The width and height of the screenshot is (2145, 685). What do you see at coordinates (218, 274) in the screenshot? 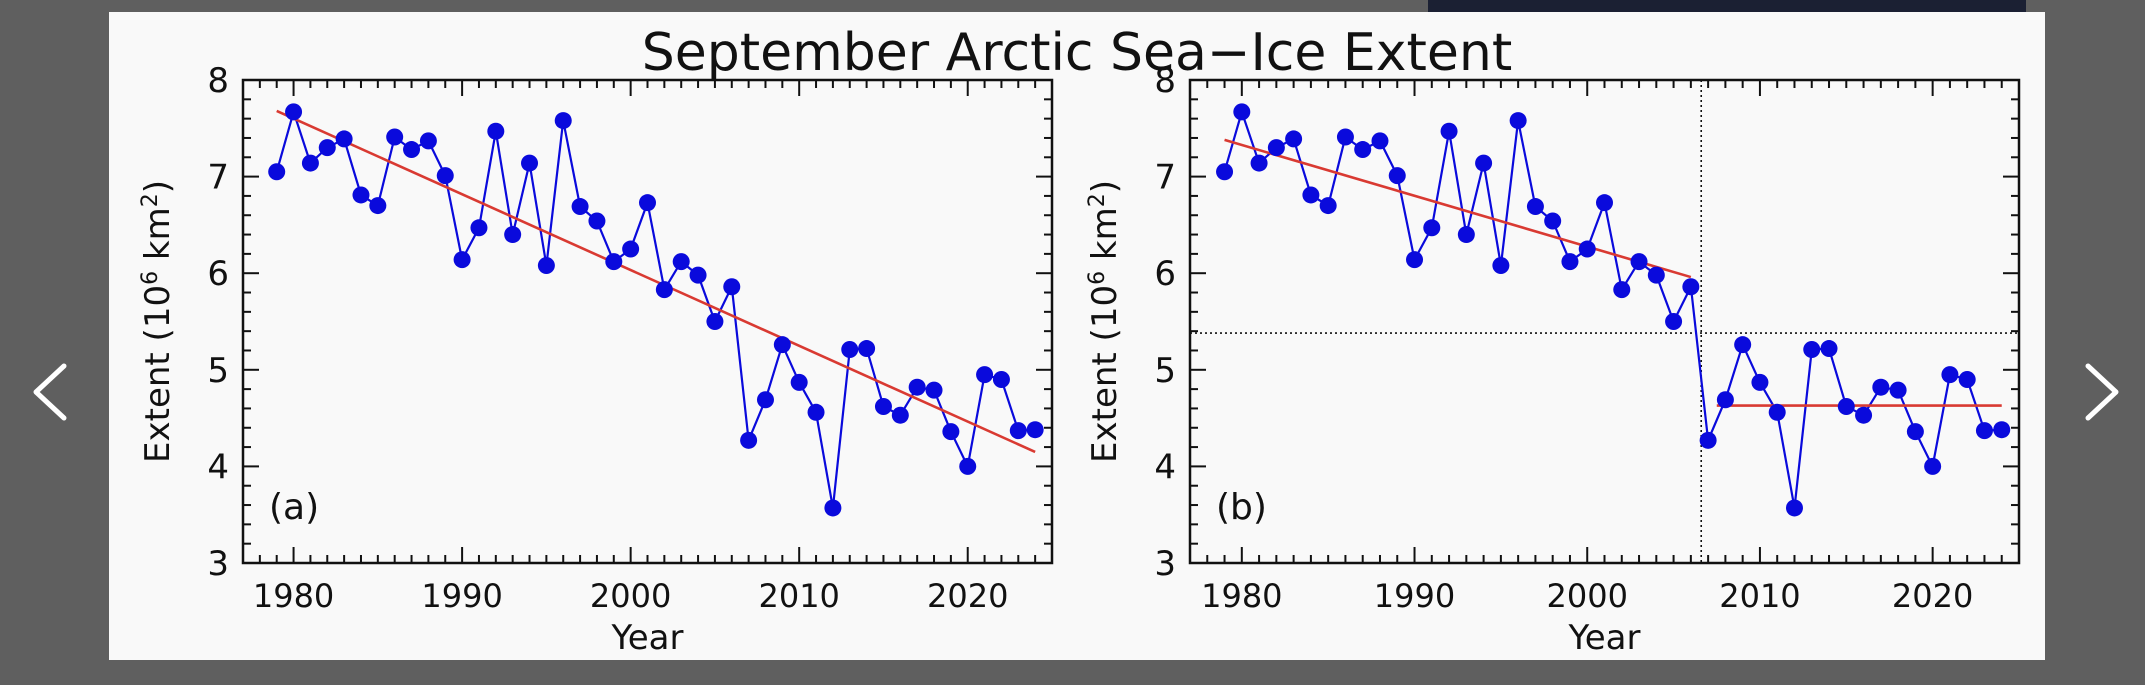
I see `y-tick-label: 6` at bounding box center [218, 274].